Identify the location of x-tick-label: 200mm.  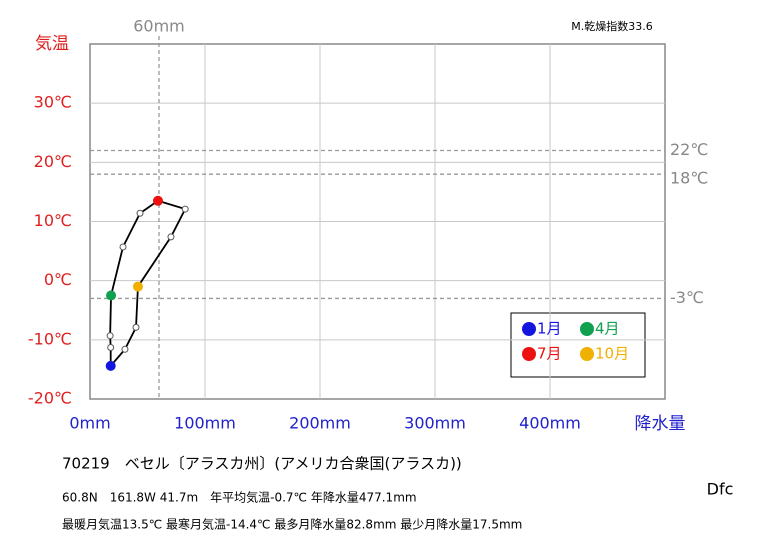
(320, 423).